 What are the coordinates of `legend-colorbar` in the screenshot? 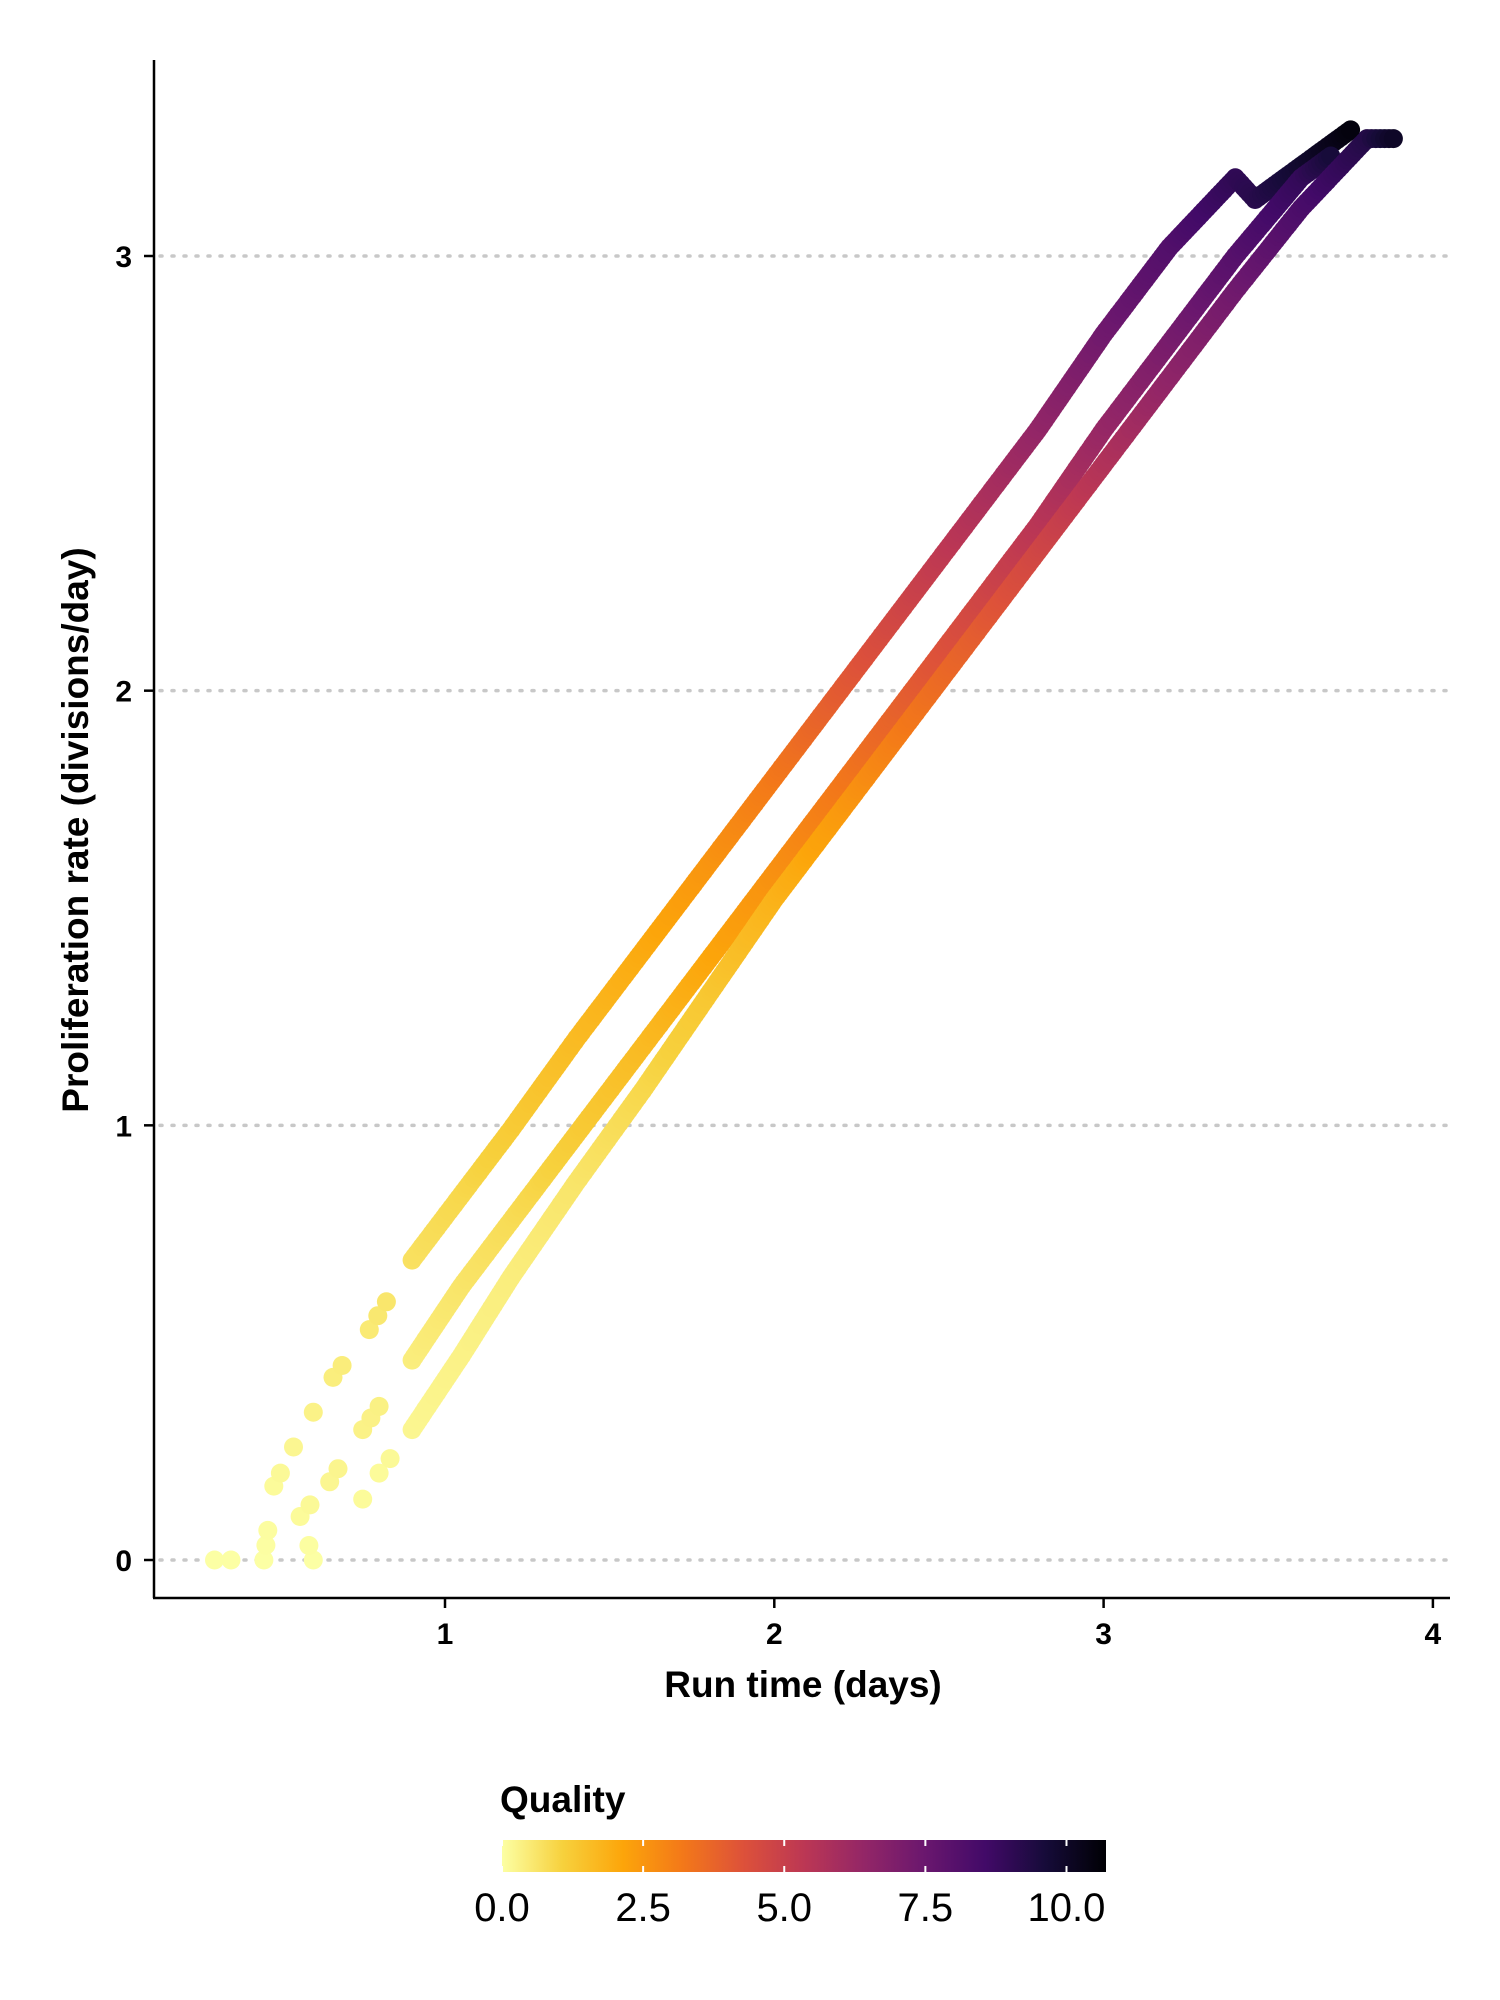 It's located at (804, 1856).